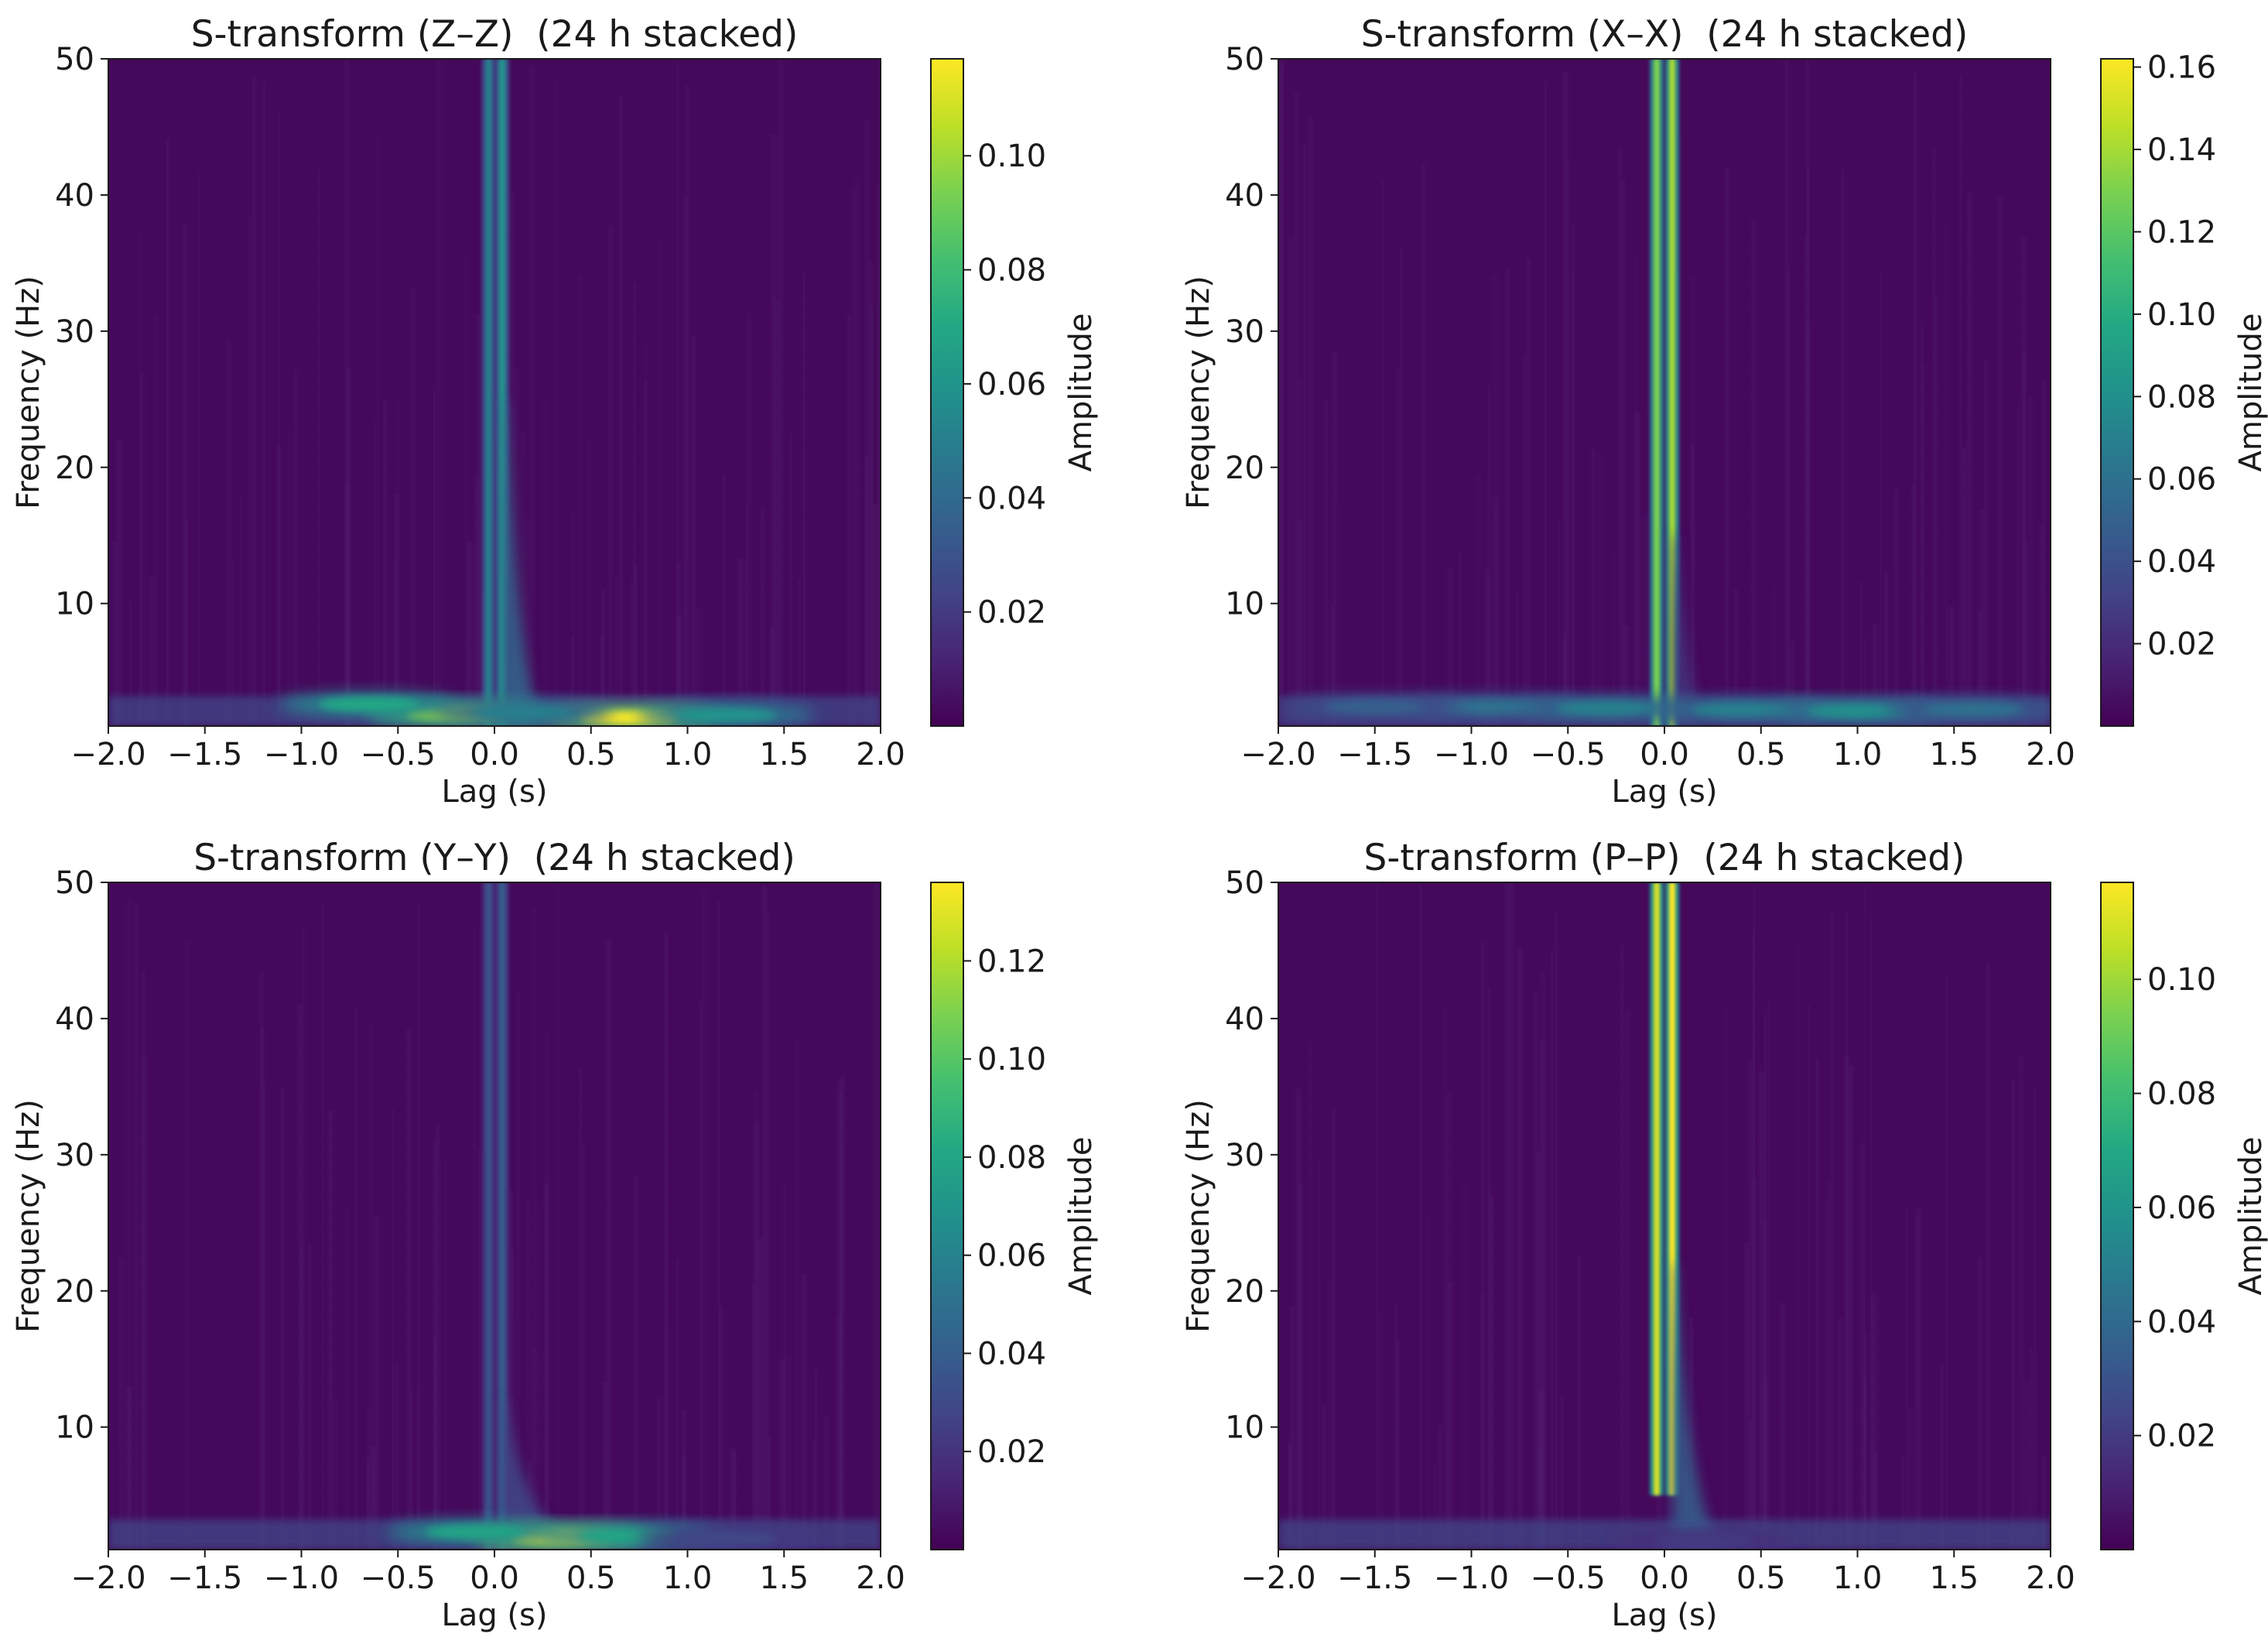 This screenshot has width=2268, height=1651. Describe the element at coordinates (688, 754) in the screenshot. I see `x-tick-label: 1.0` at that location.